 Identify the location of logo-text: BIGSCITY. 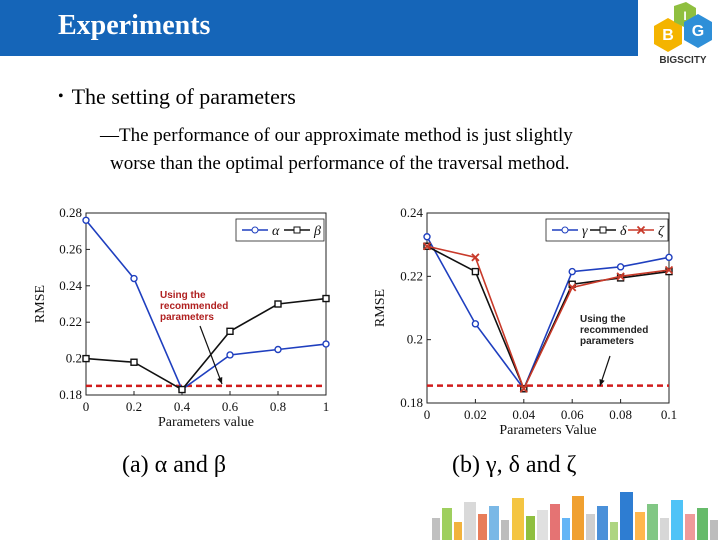
(683, 60).